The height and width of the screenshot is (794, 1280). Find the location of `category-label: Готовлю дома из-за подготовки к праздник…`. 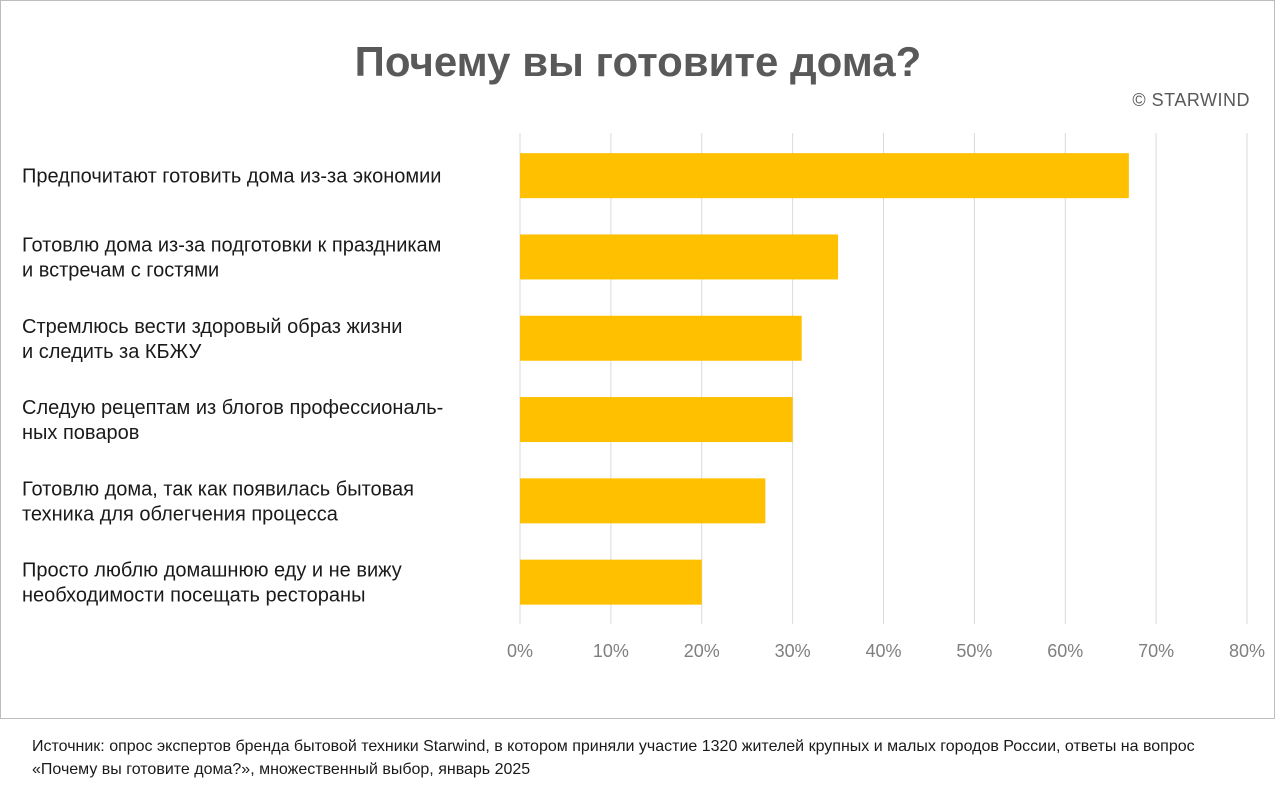

category-label: Готовлю дома из-за подготовки к праздник… is located at coordinates (231, 257).